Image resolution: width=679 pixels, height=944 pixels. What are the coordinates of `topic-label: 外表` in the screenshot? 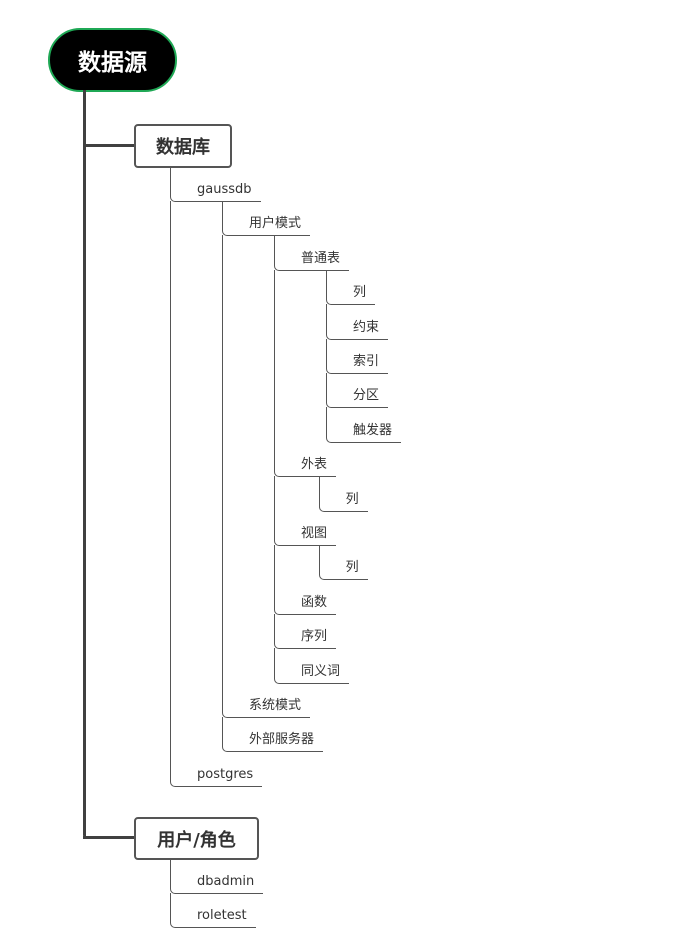 It's located at (314, 465).